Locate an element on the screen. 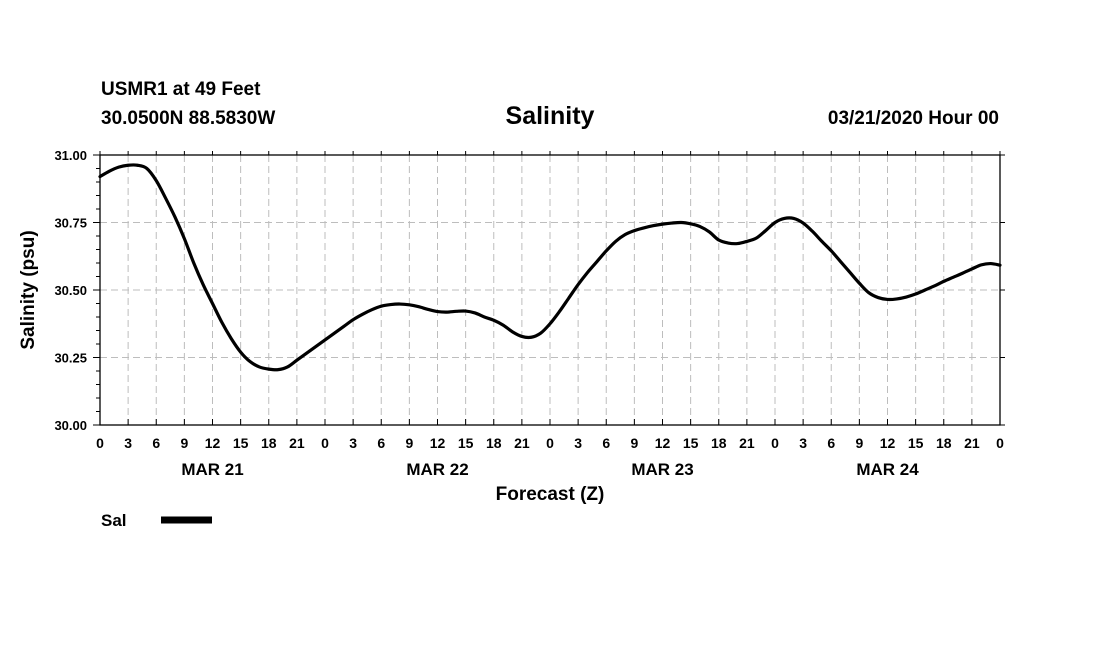 This screenshot has width=1100, height=650. y-tick-label: 30.75 is located at coordinates (70, 223).